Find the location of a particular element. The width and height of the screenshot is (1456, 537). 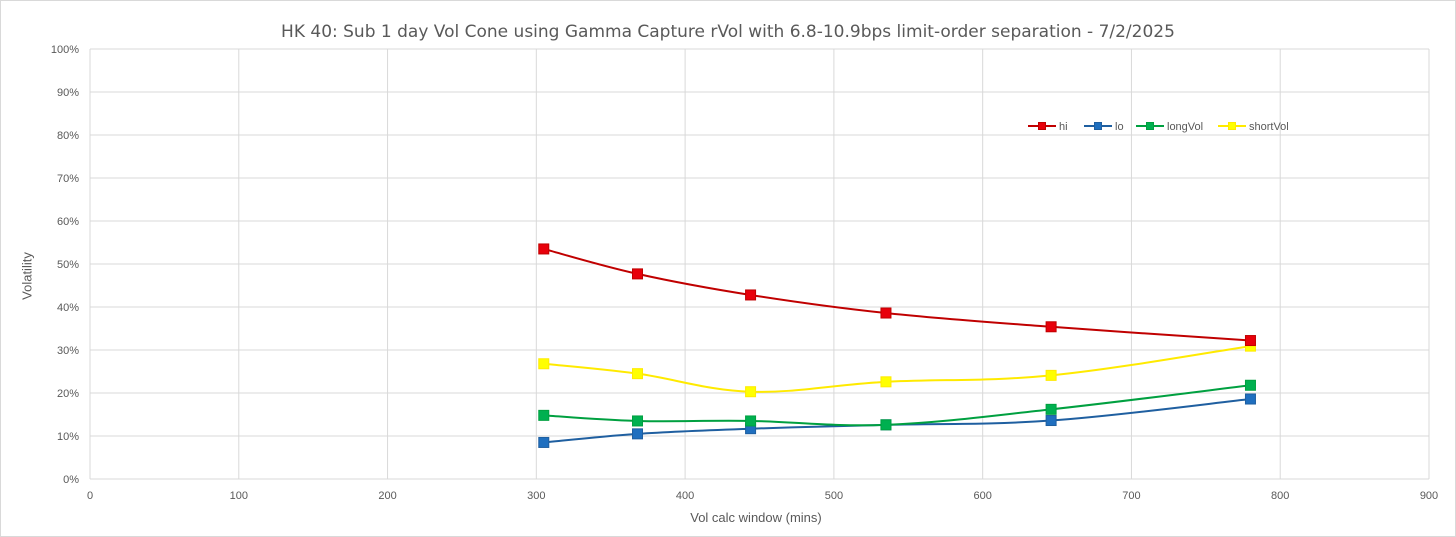

y-tick-label: 40% is located at coordinates (68, 308).